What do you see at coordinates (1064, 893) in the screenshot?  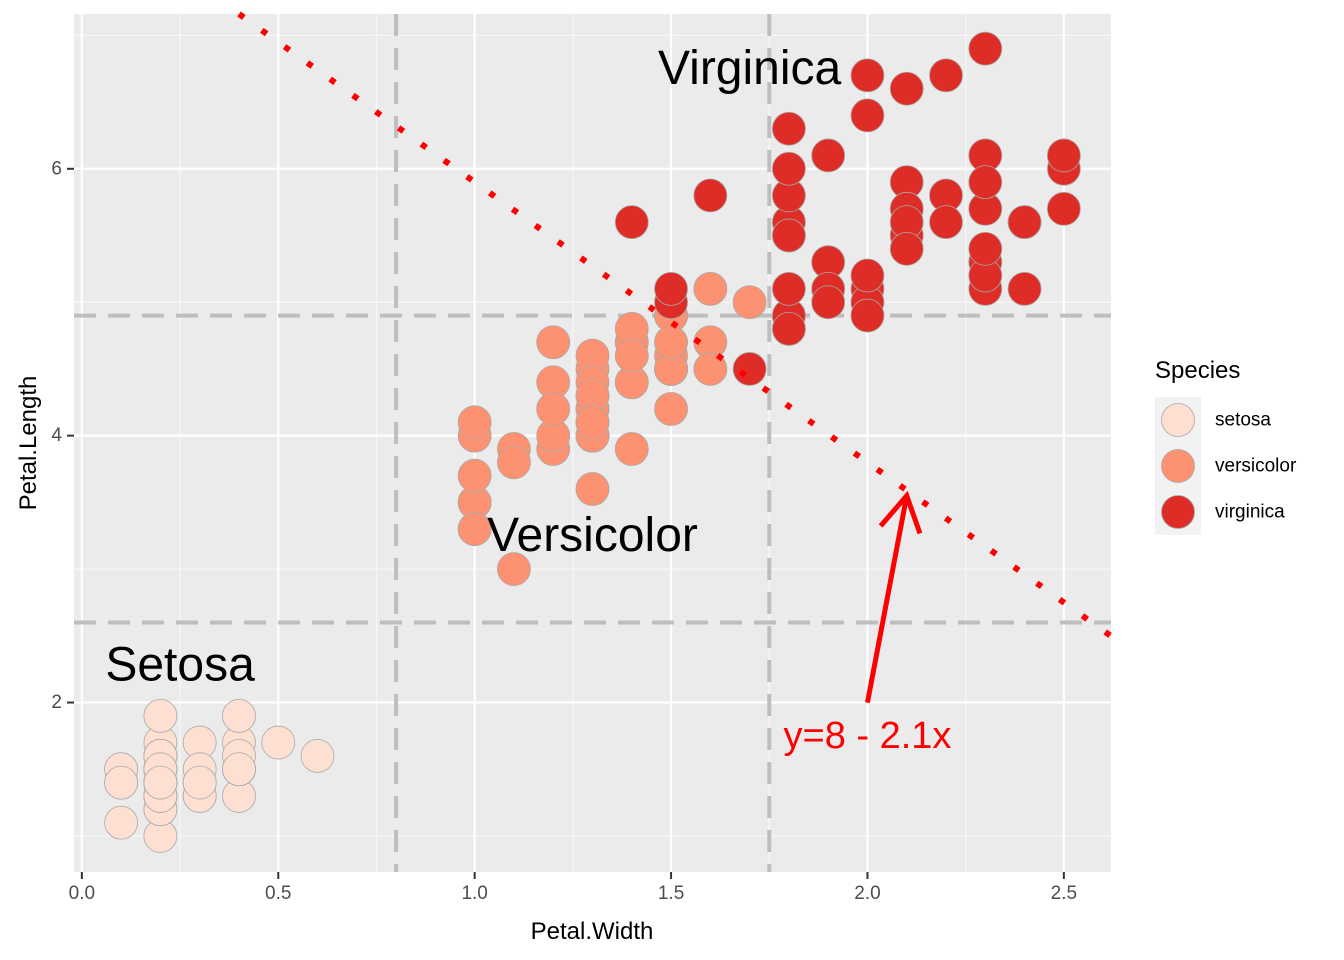 I see `x-tick-label: 2.5` at bounding box center [1064, 893].